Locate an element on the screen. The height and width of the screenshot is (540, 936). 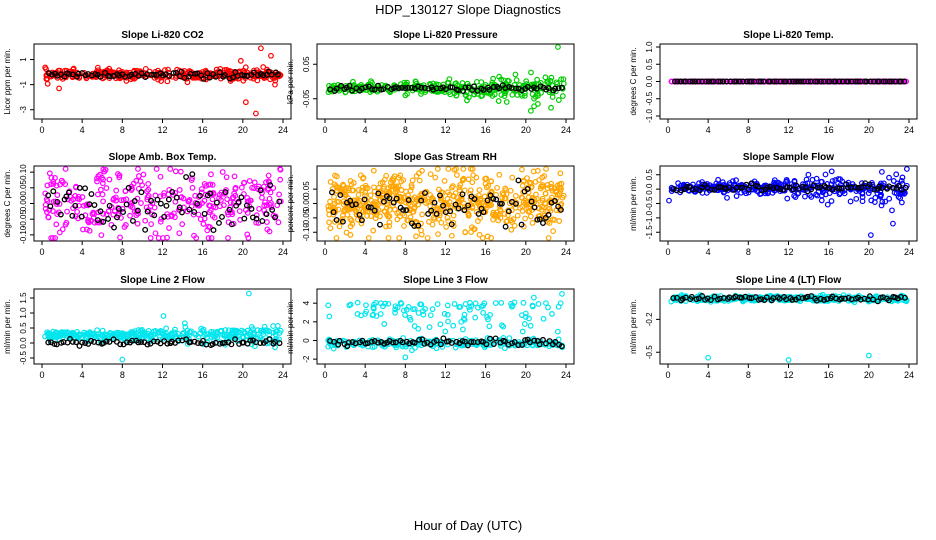
y-tick-label: 0 is located at coordinates (306, 340).